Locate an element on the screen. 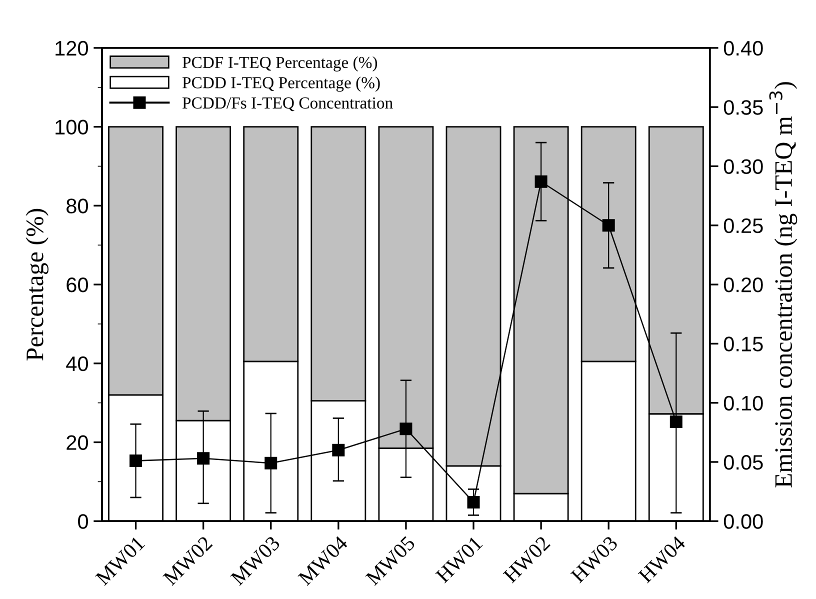 The width and height of the screenshot is (816, 599). y2-tick-label: 0.25 is located at coordinates (743, 226).